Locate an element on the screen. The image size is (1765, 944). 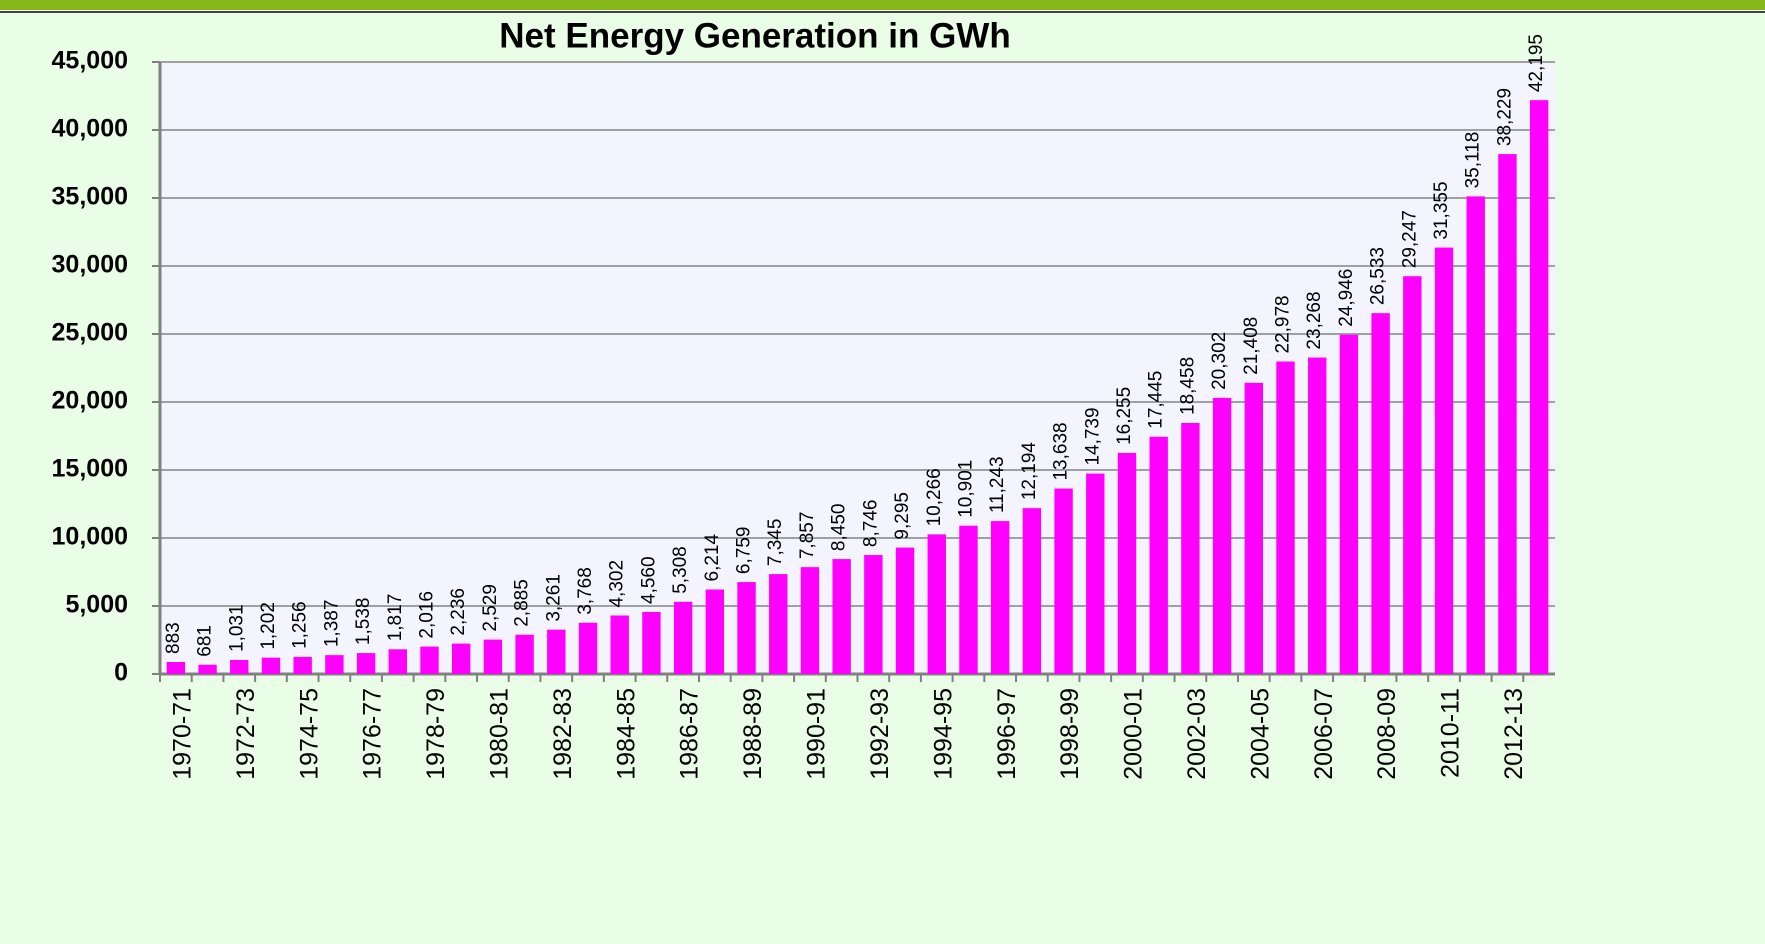
value-label: 24,946 is located at coordinates (1346, 298).